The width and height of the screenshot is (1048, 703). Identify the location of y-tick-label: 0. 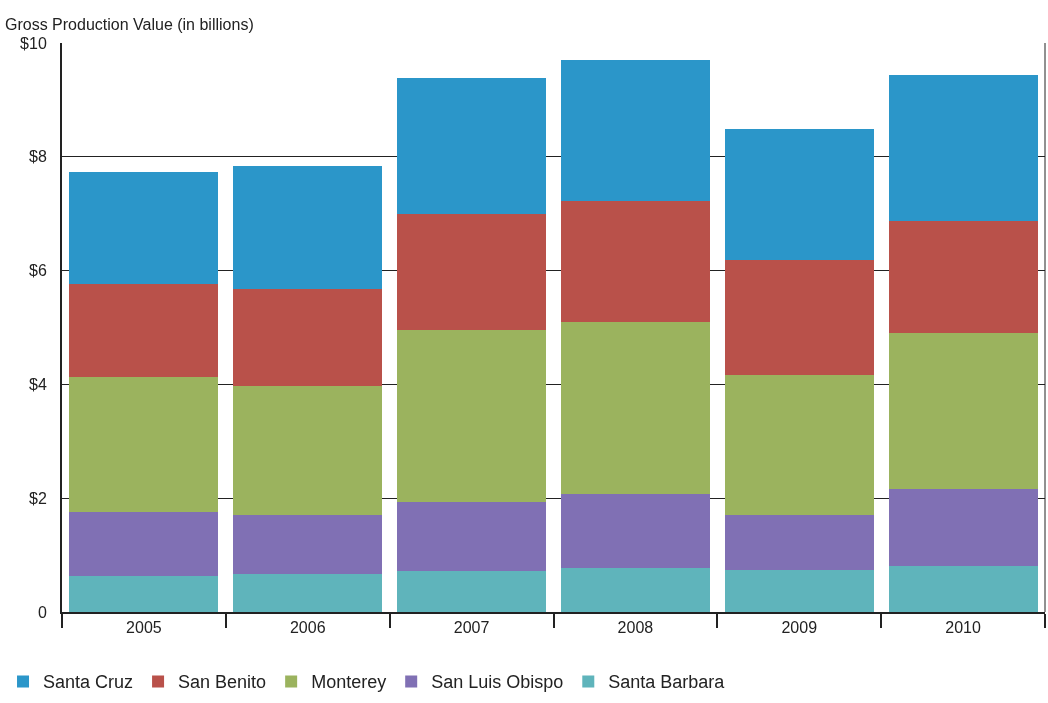
(42, 612).